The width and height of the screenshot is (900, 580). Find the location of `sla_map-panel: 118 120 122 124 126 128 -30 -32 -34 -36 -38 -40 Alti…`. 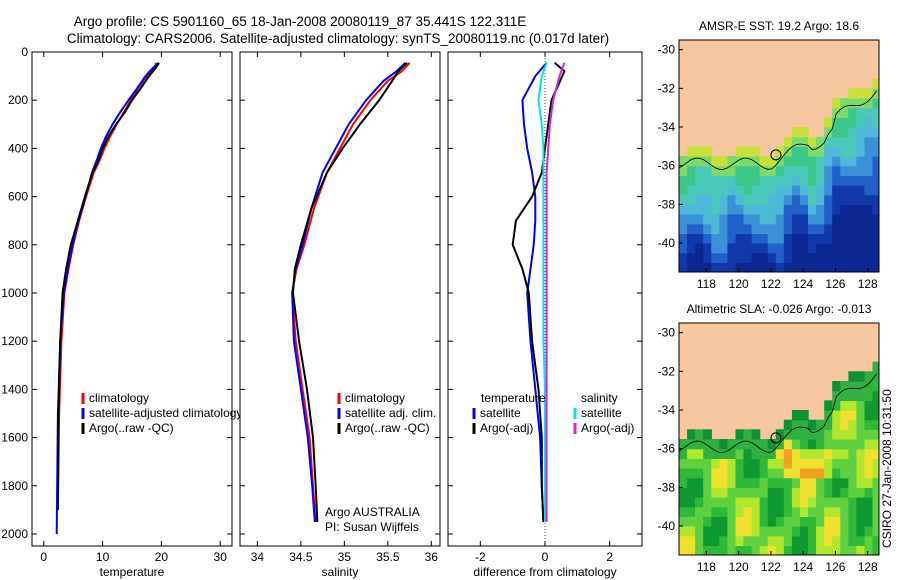

sla_map-panel: 118 120 122 124 126 128 -30 -32 -34 -36 -38 -40 Alti… is located at coordinates (769, 438).